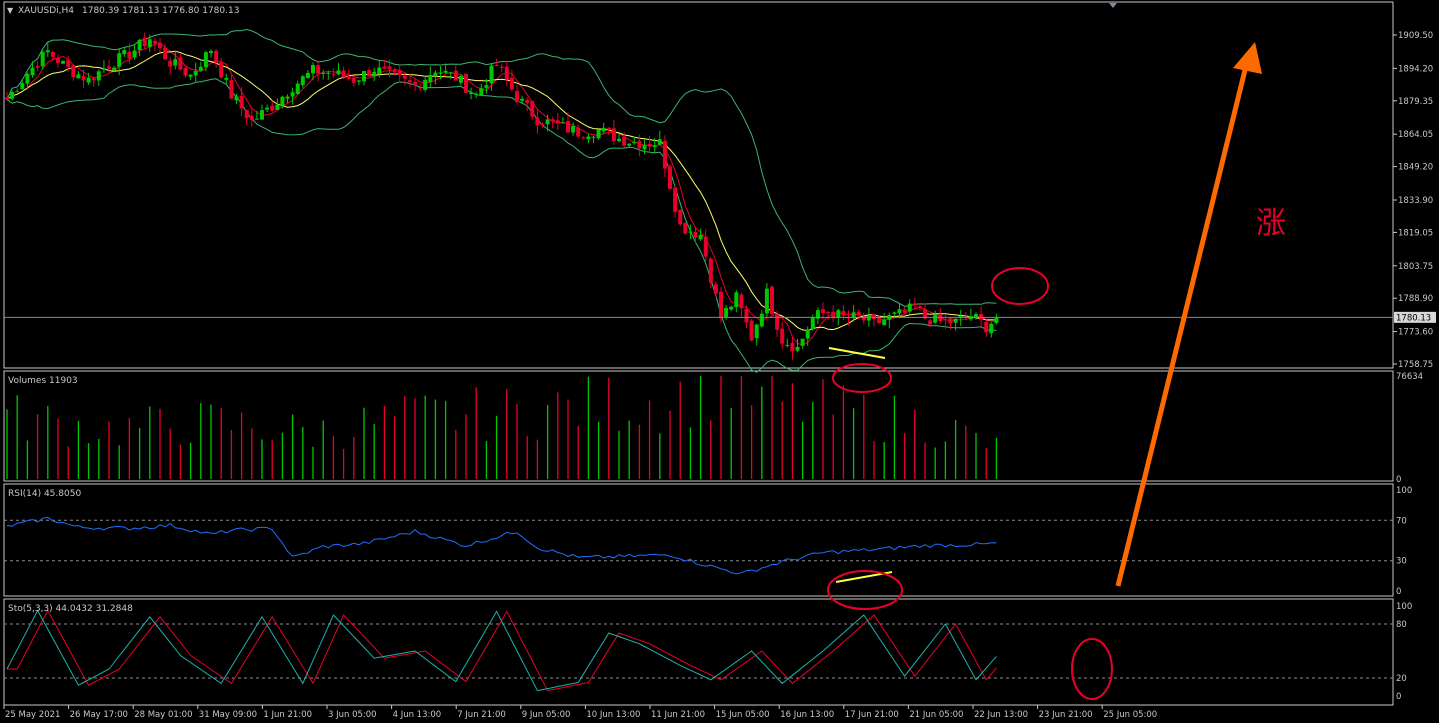  What do you see at coordinates (1409, 377) in the screenshot?
I see `volume-tick-label: 76634` at bounding box center [1409, 377].